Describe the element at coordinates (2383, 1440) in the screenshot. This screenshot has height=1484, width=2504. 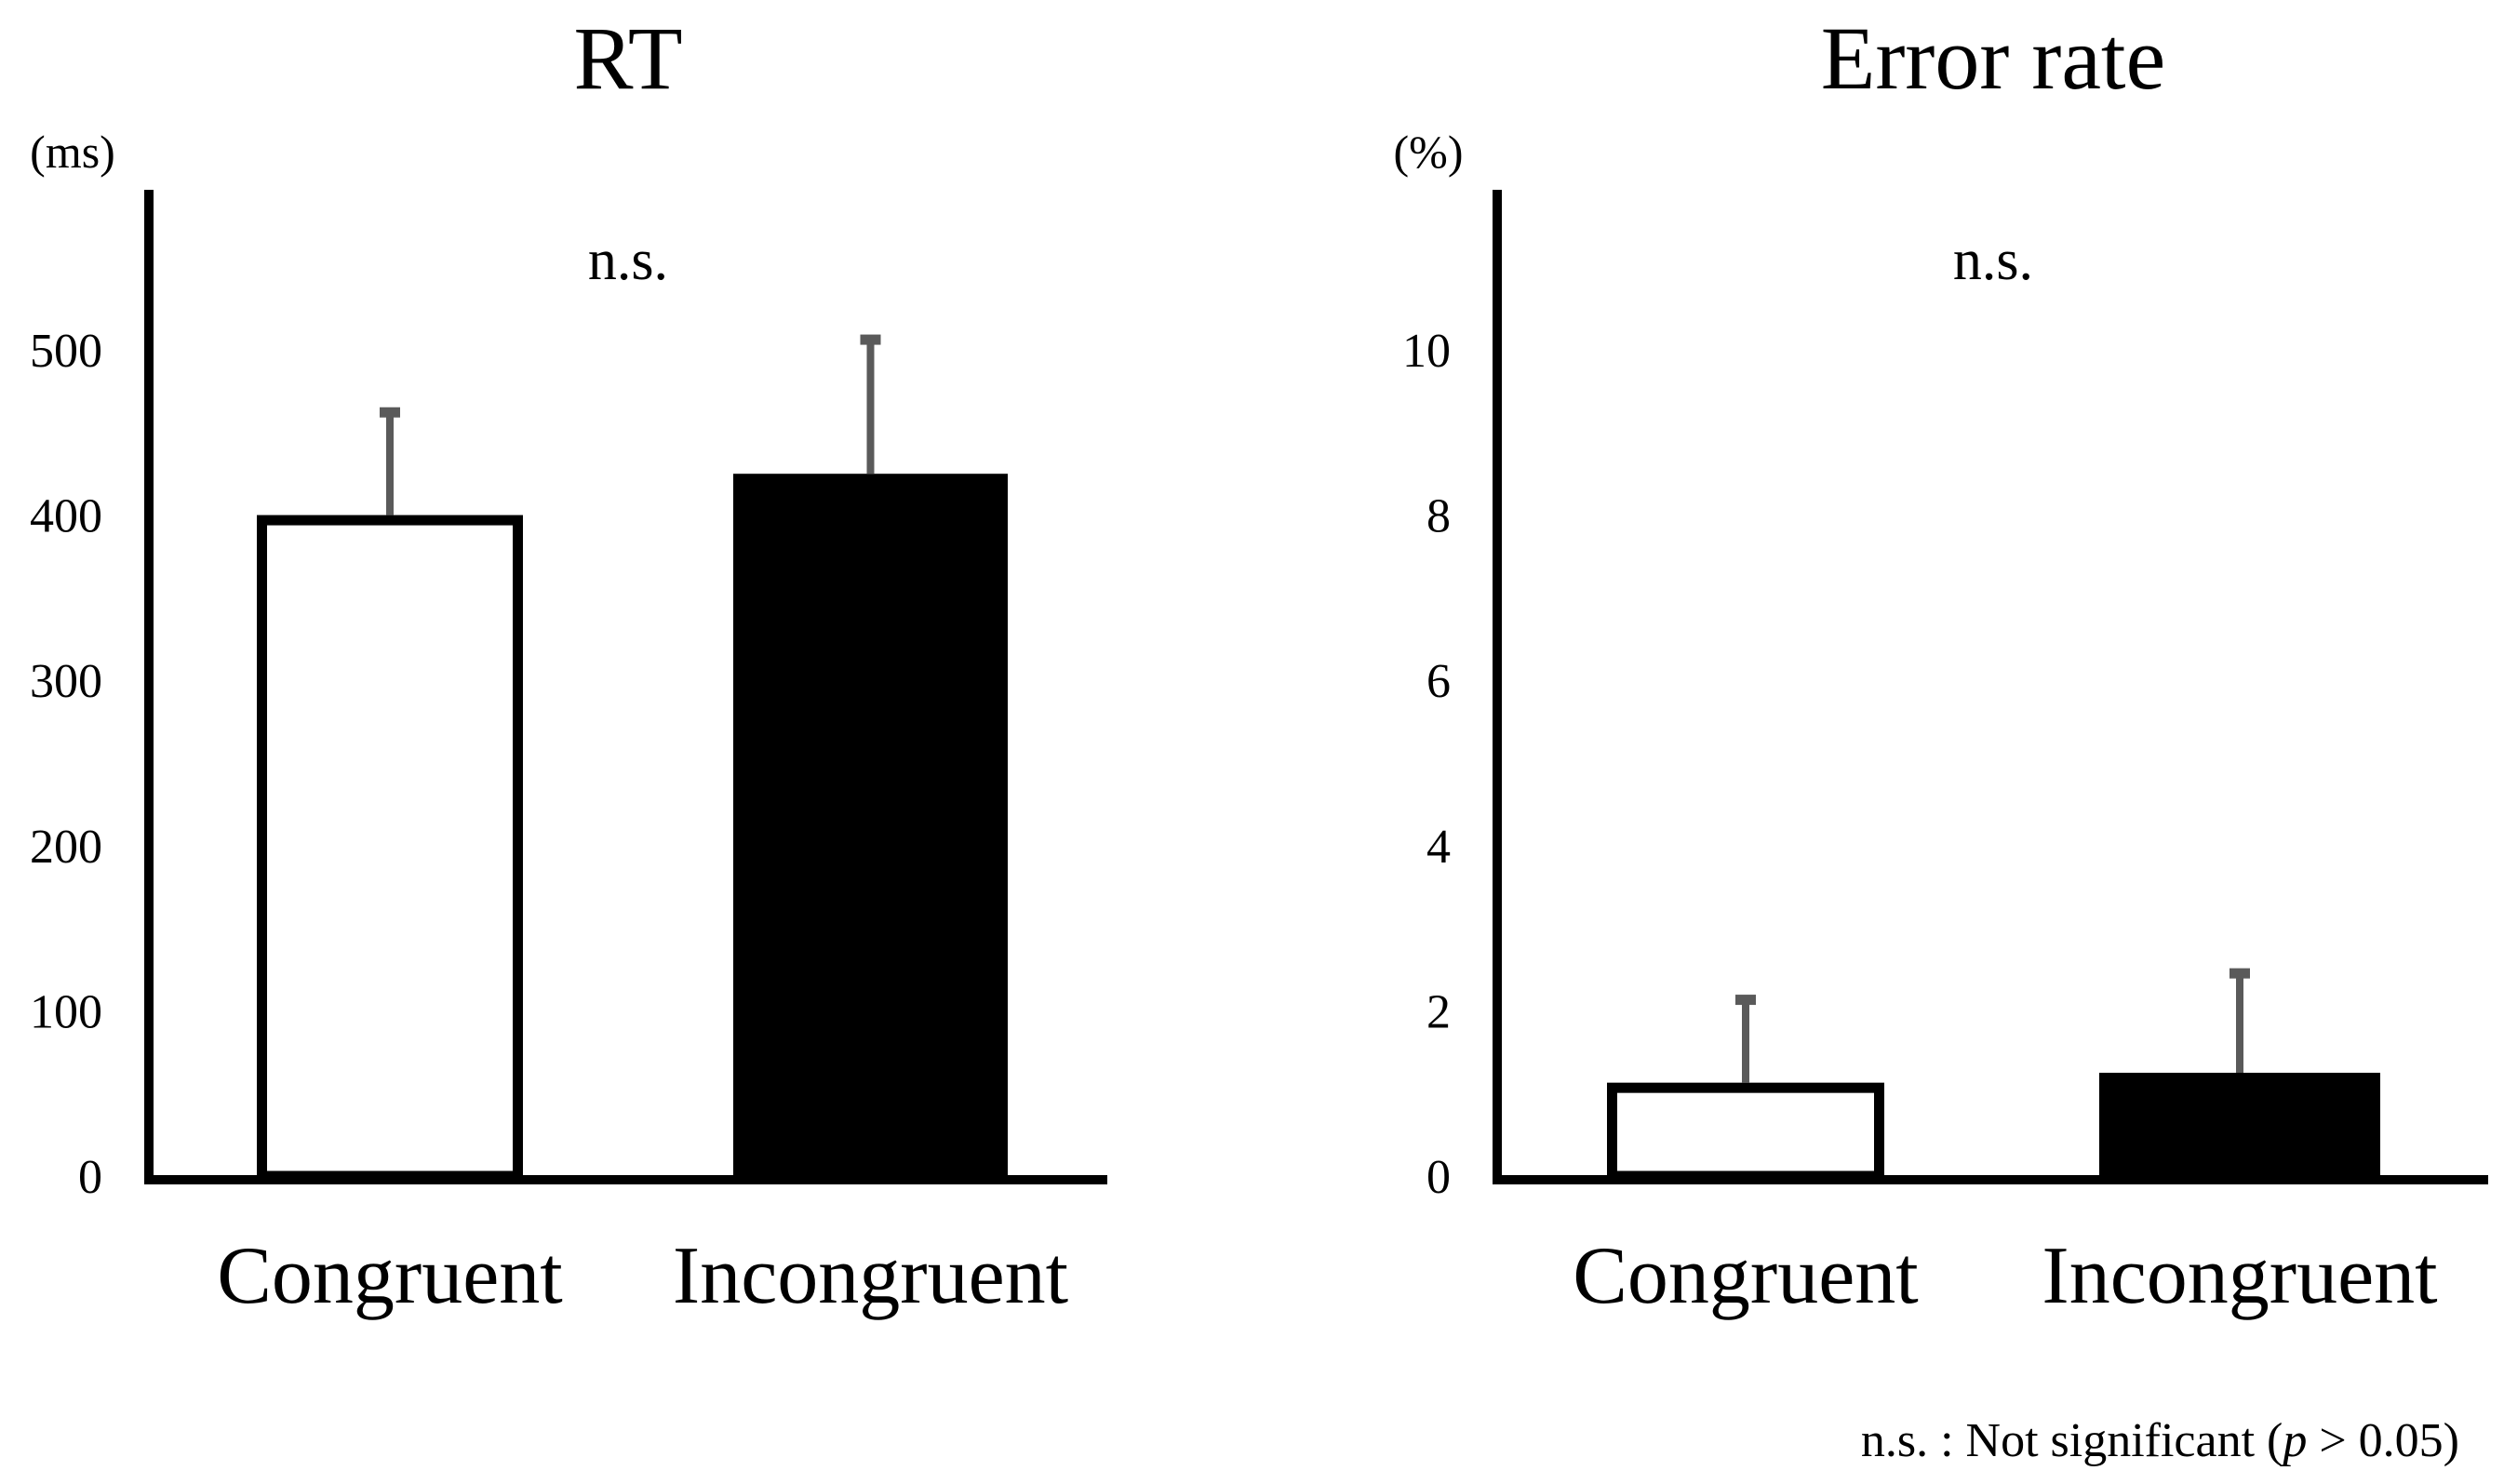
I see `footnote-text-end: > 0.05)` at that location.